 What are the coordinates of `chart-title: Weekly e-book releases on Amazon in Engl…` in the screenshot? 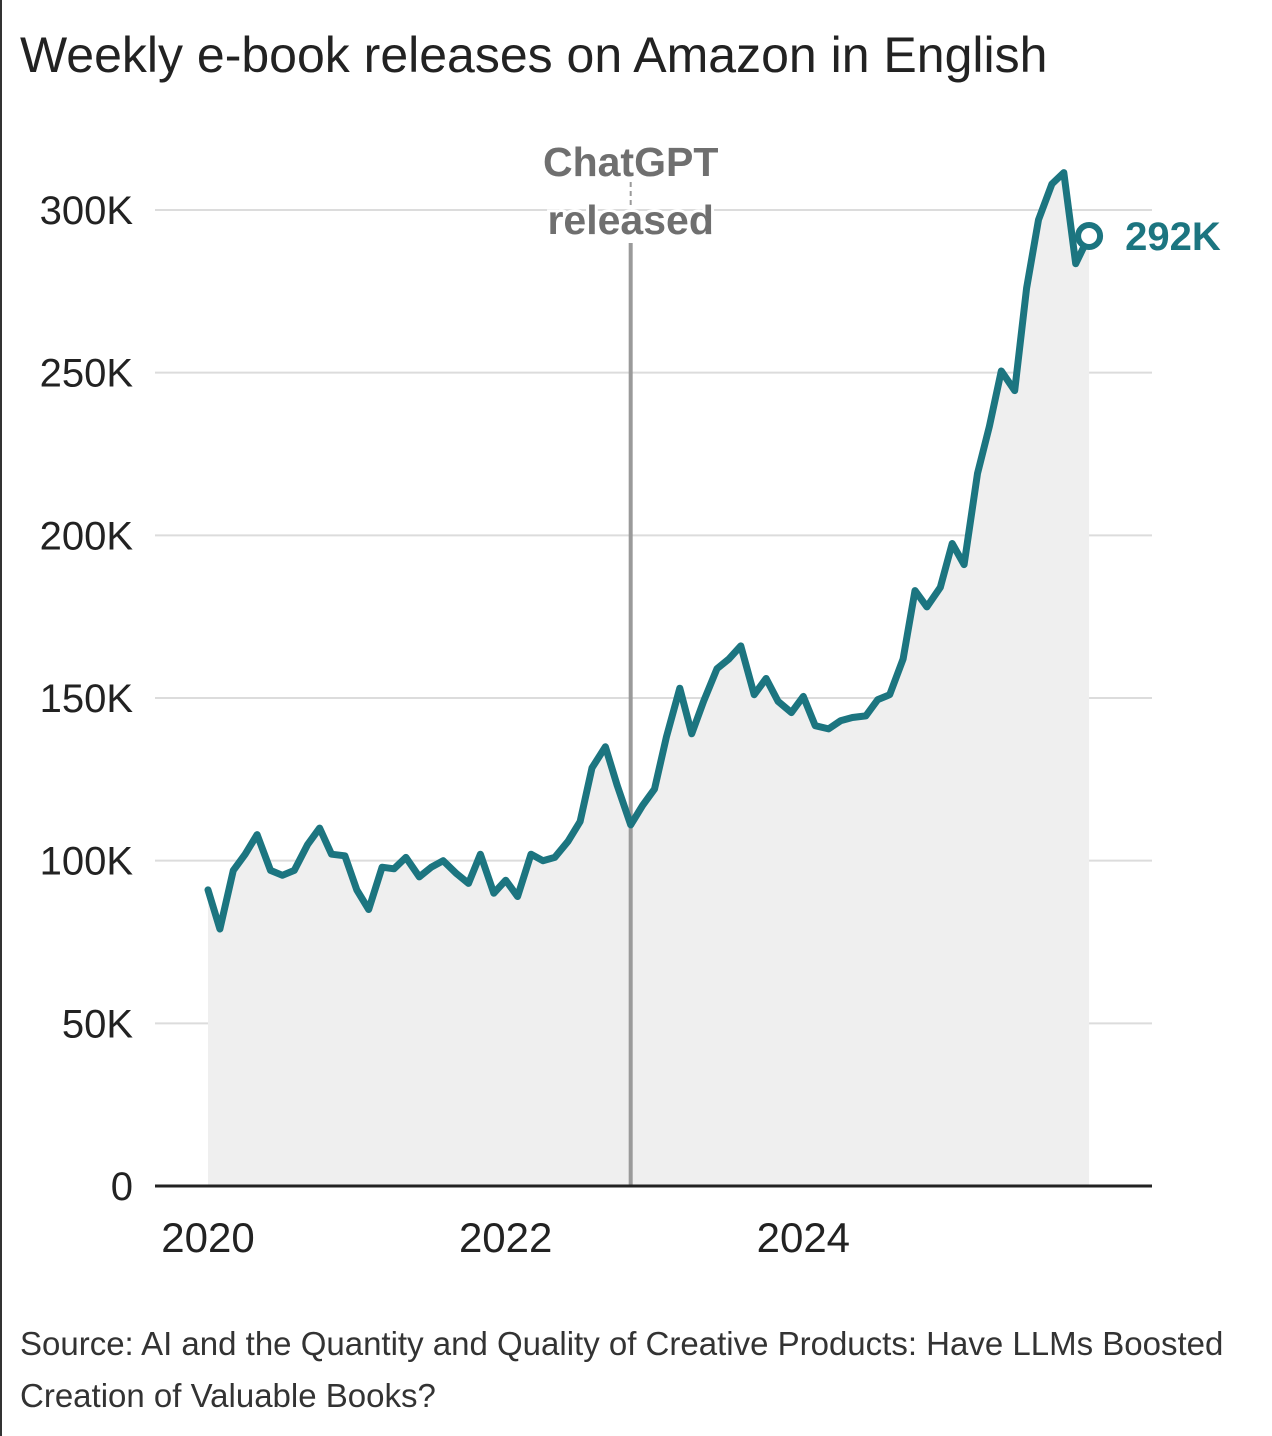 It's located at (534, 55).